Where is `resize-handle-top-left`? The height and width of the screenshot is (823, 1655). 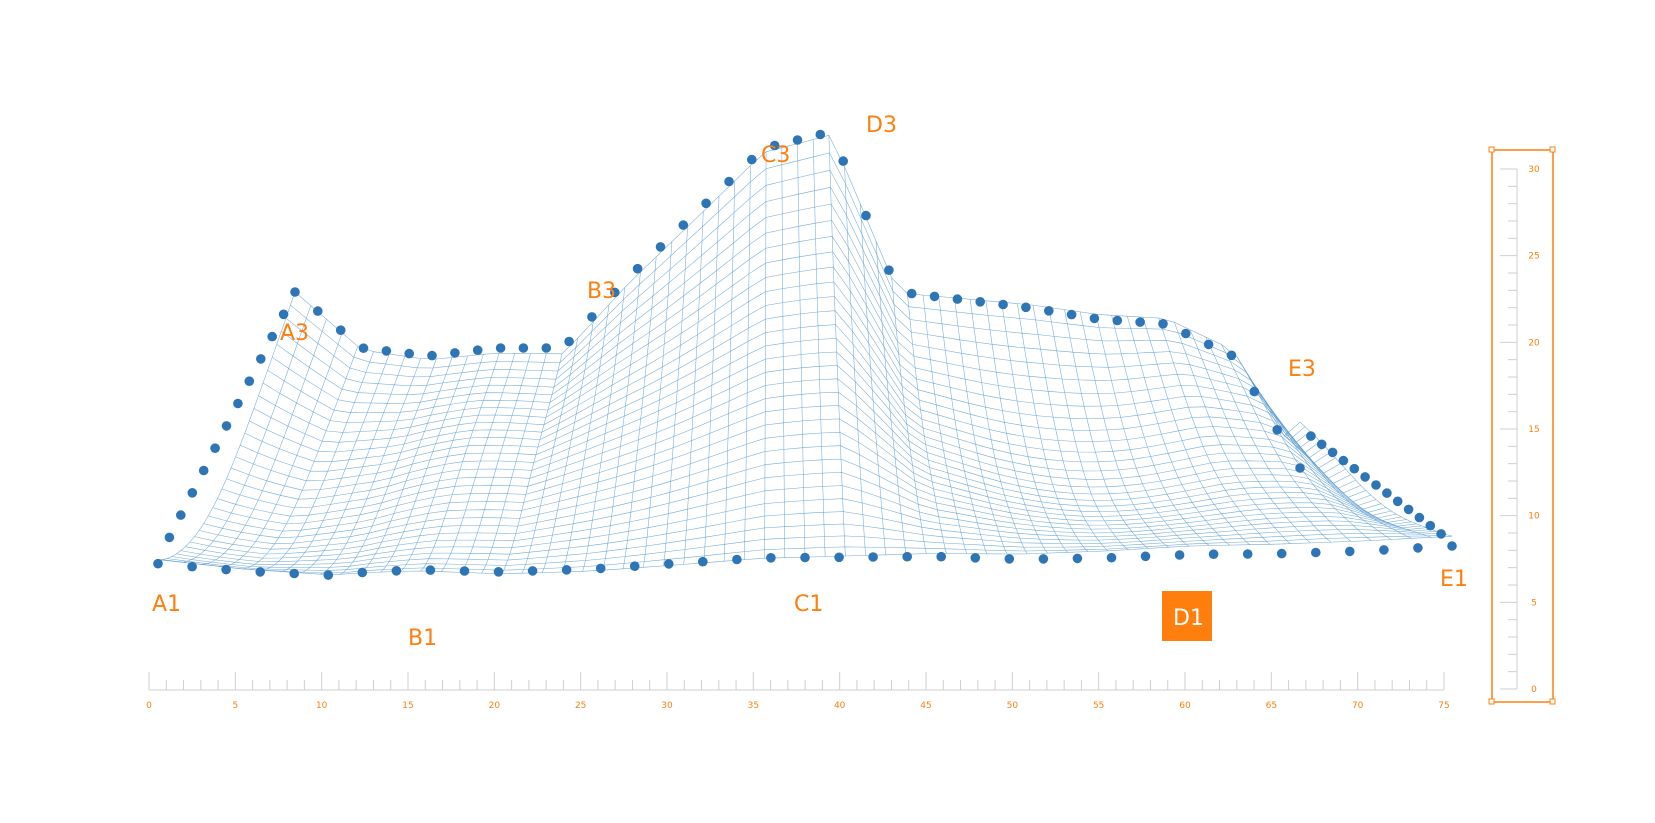
resize-handle-top-left is located at coordinates (1491, 149).